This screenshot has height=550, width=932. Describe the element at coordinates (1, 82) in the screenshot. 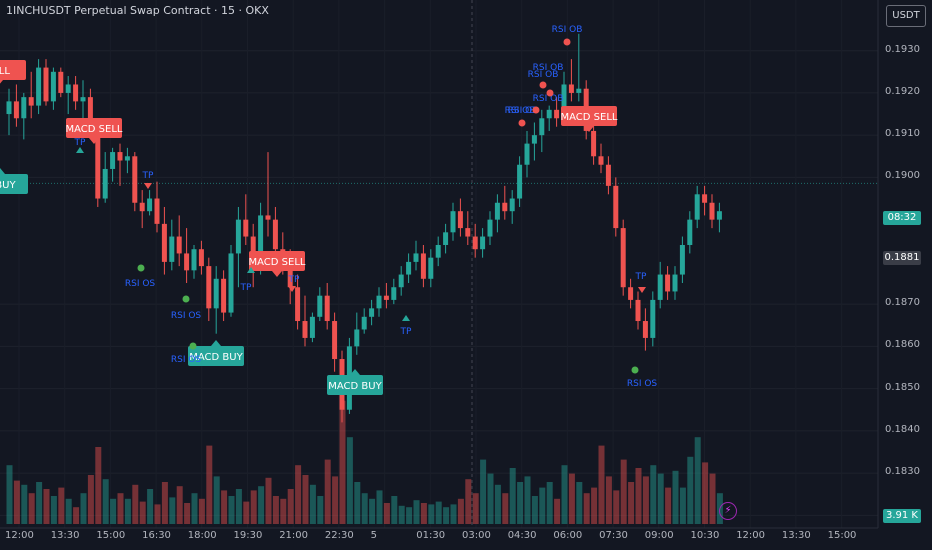

I see `sell-label-pointer` at that location.